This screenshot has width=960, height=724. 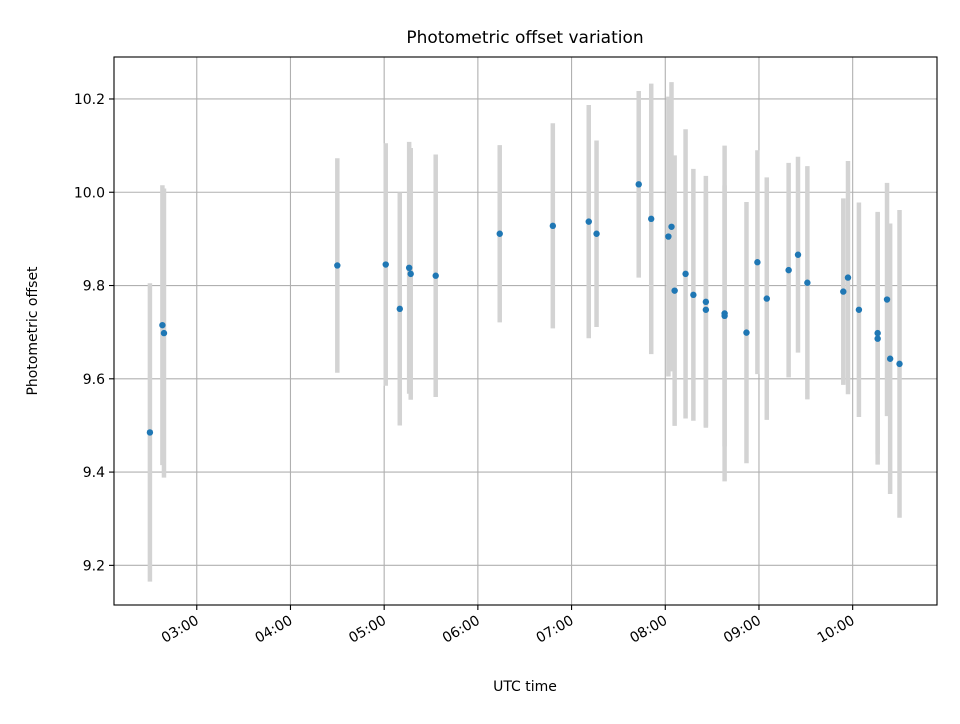 What do you see at coordinates (94, 473) in the screenshot?
I see `y-tick-label: 9.4` at bounding box center [94, 473].